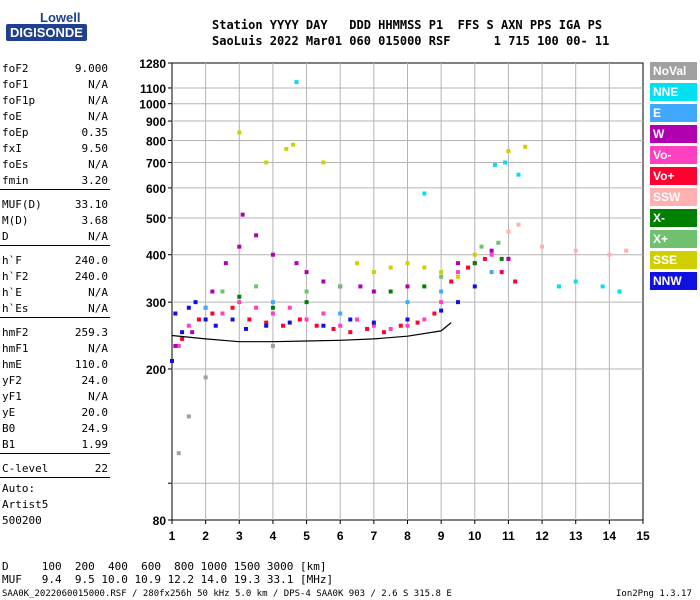 The height and width of the screenshot is (600, 700). I want to click on x-tick-label: 1, so click(172, 536).